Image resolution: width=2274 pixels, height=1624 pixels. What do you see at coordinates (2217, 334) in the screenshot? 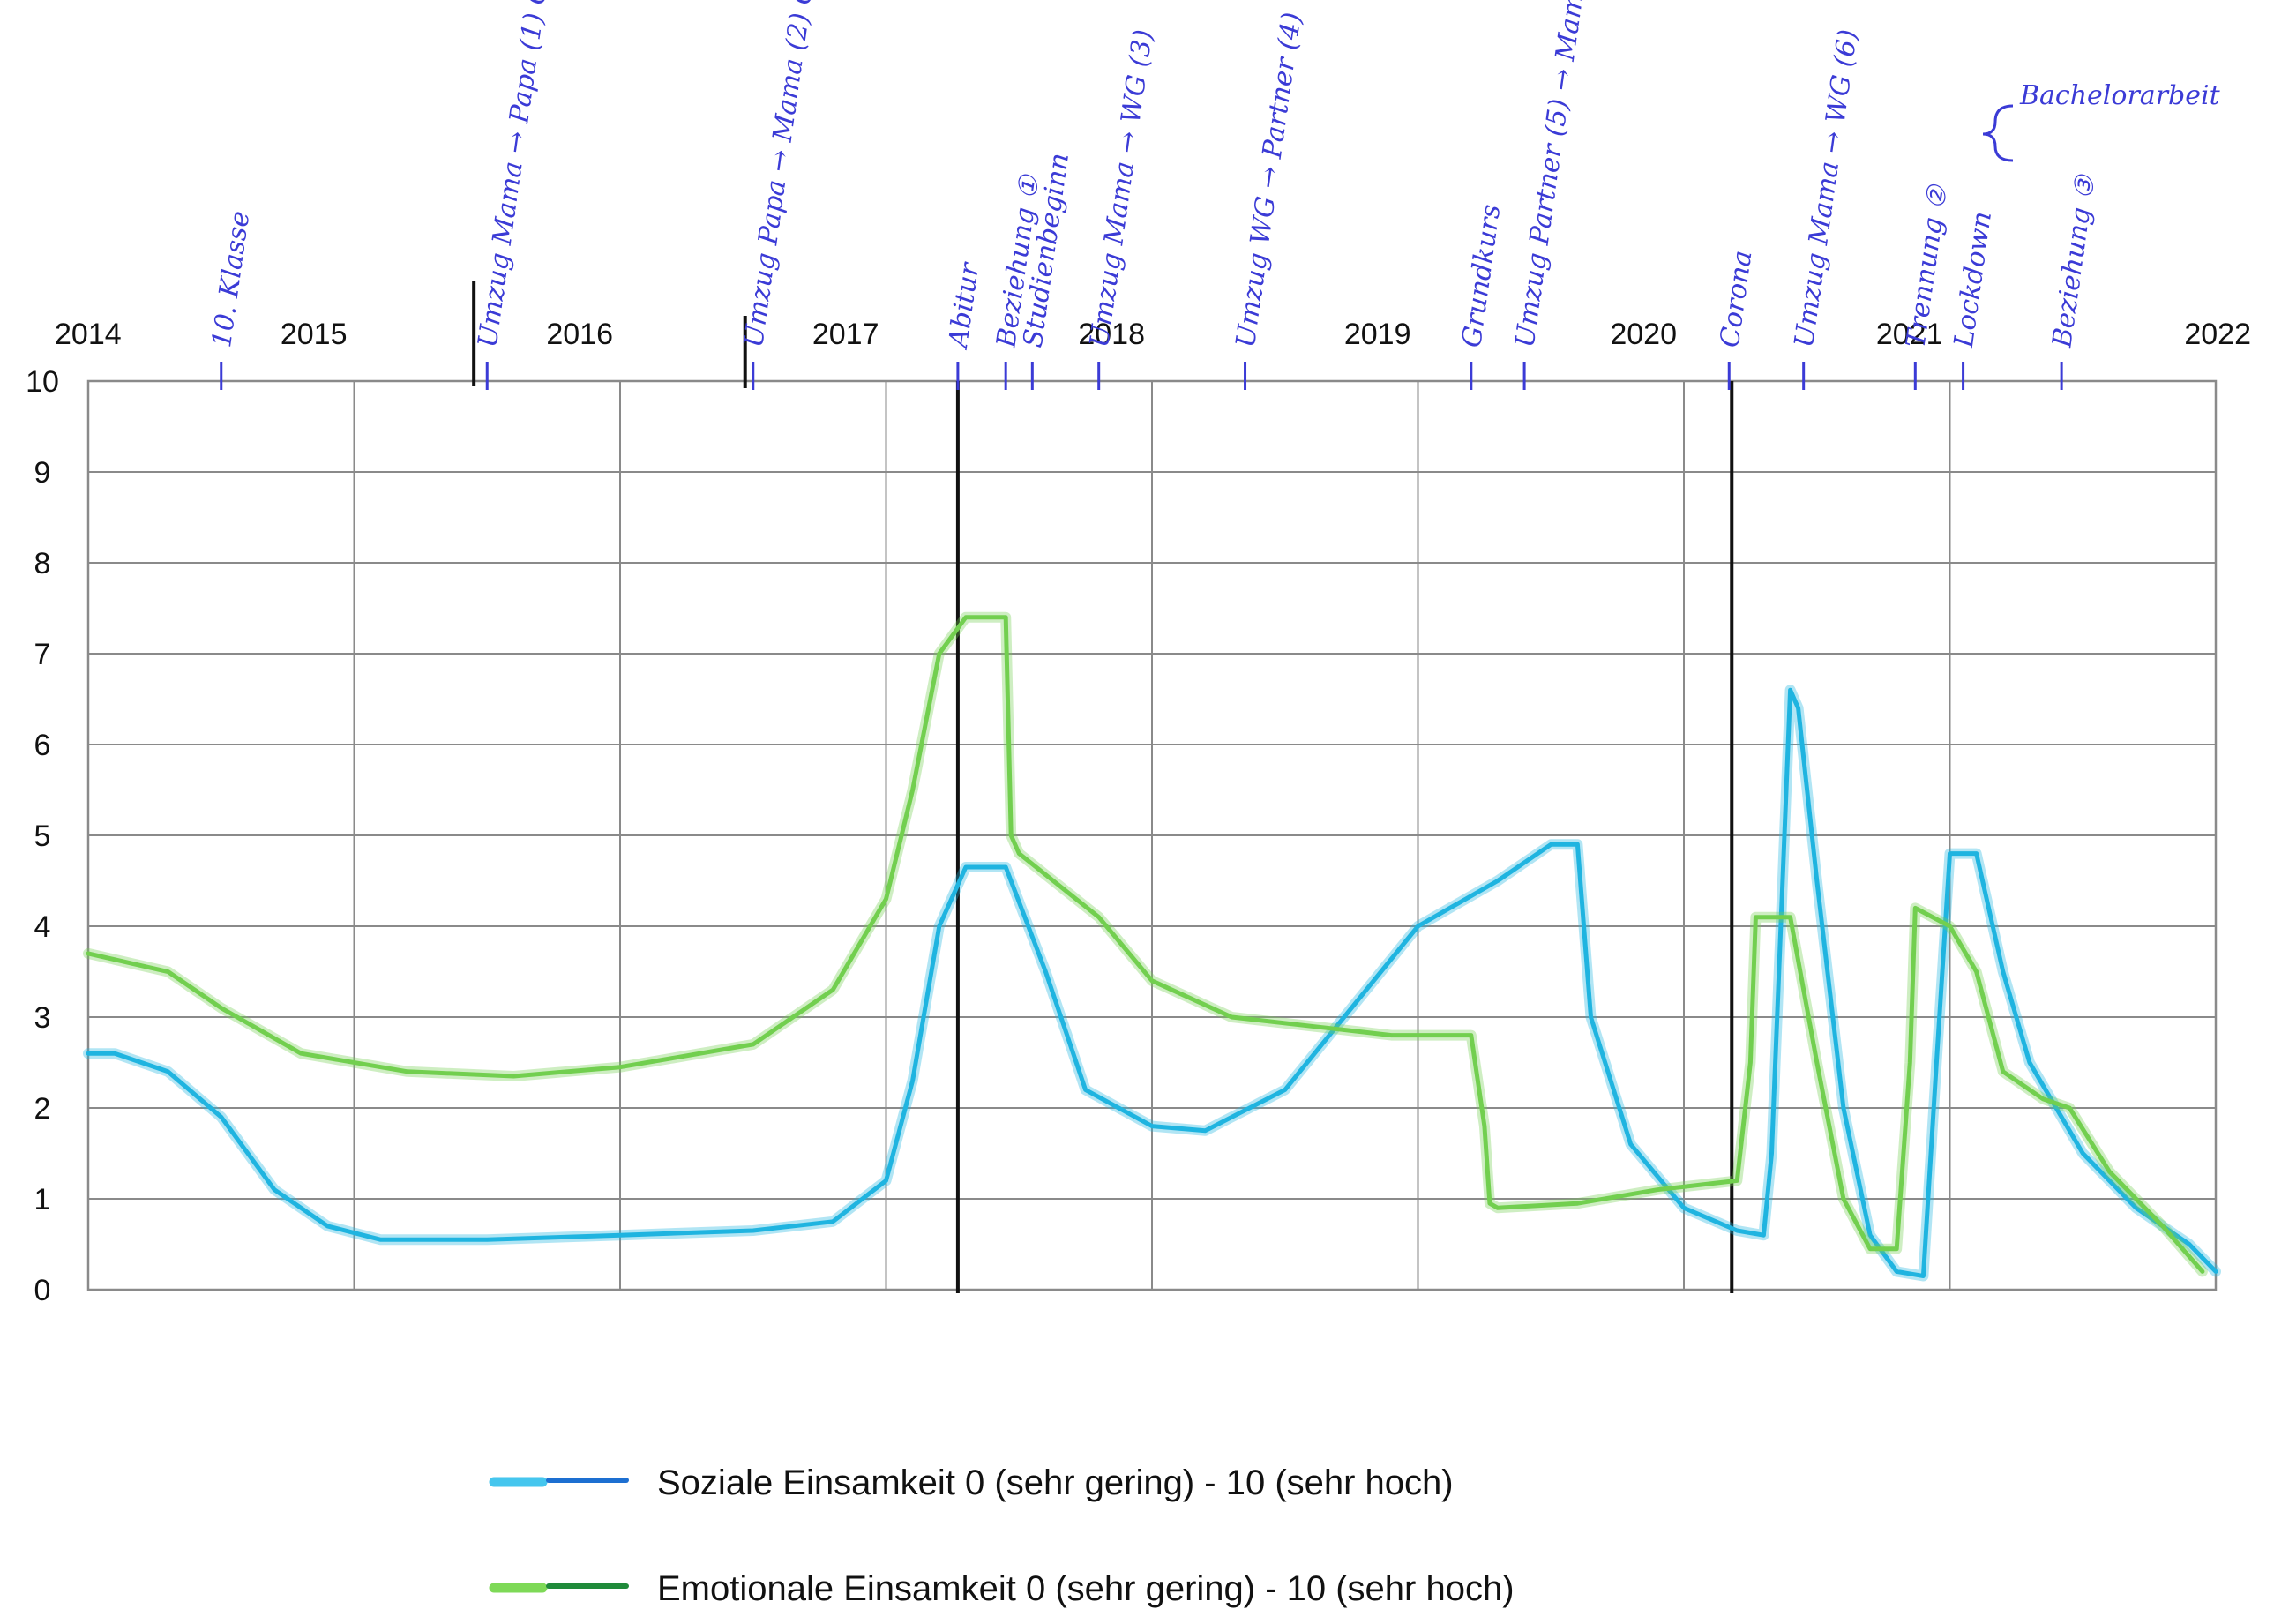
I see `x-tick-label: 2022` at bounding box center [2217, 334].